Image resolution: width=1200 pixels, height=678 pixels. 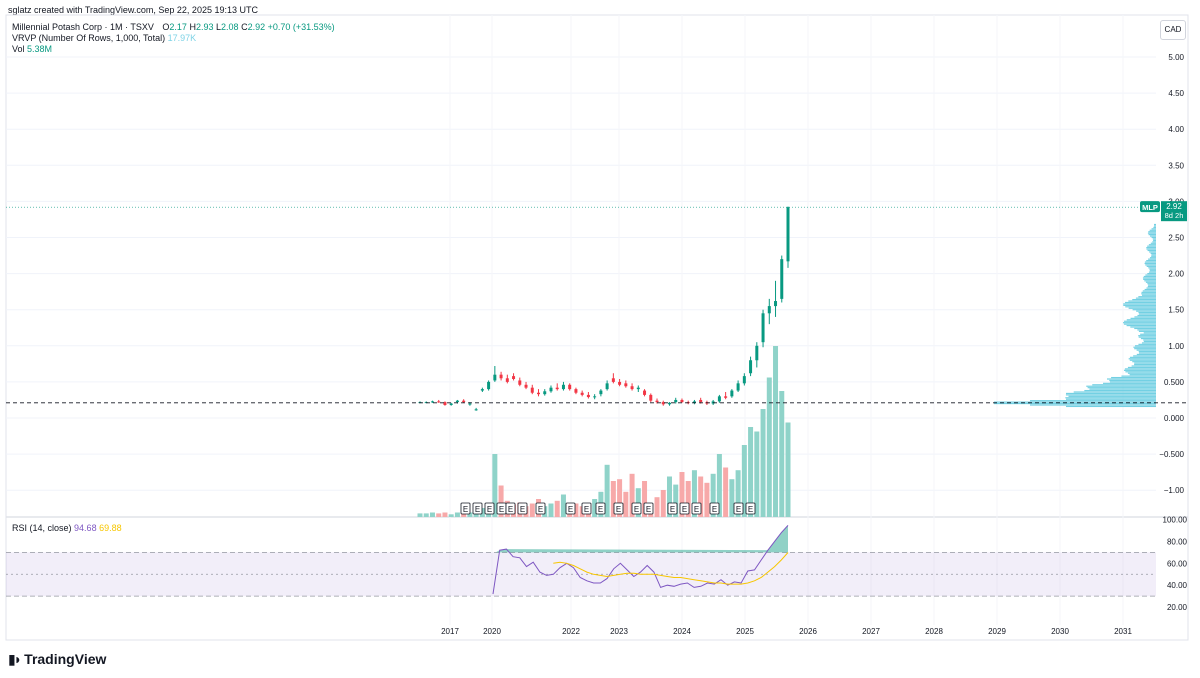 I want to click on price-tick-label: 2.00, so click(x=1176, y=274).